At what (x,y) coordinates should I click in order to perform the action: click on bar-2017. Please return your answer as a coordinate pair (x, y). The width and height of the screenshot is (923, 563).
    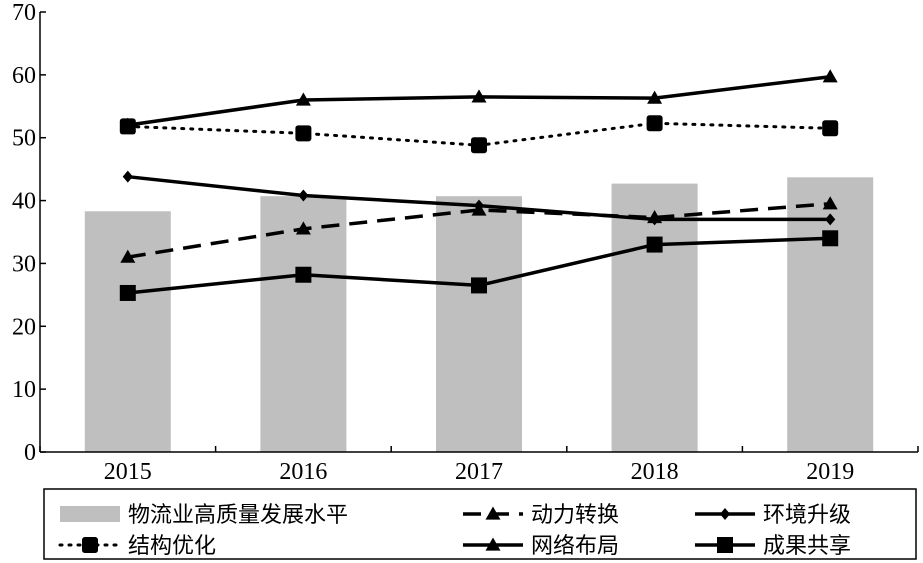
    Looking at the image, I should click on (479, 324).